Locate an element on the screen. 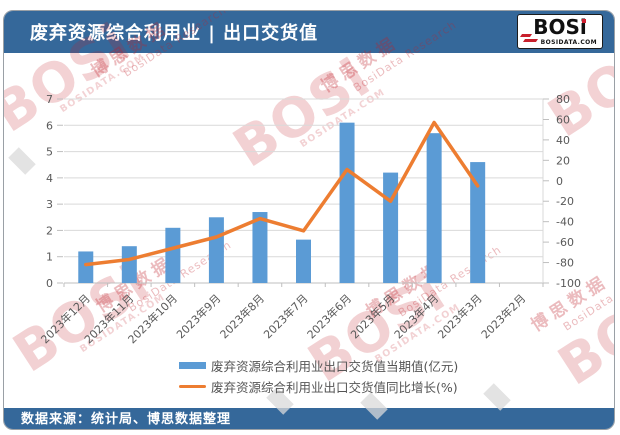 The image size is (620, 435). svg-text: -60 is located at coordinates (565, 242).